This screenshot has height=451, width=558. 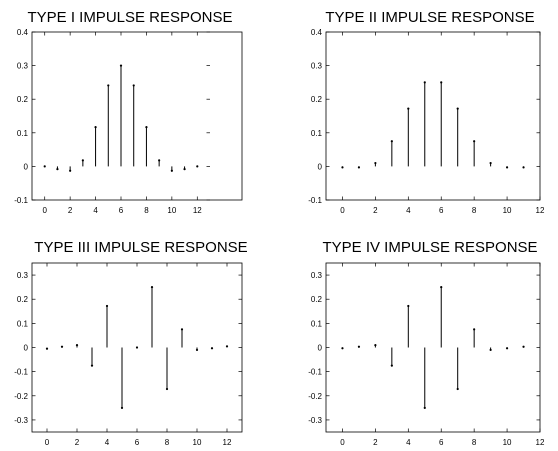 What do you see at coordinates (23, 32) in the screenshot?
I see `y-tick-label: 0.4` at bounding box center [23, 32].